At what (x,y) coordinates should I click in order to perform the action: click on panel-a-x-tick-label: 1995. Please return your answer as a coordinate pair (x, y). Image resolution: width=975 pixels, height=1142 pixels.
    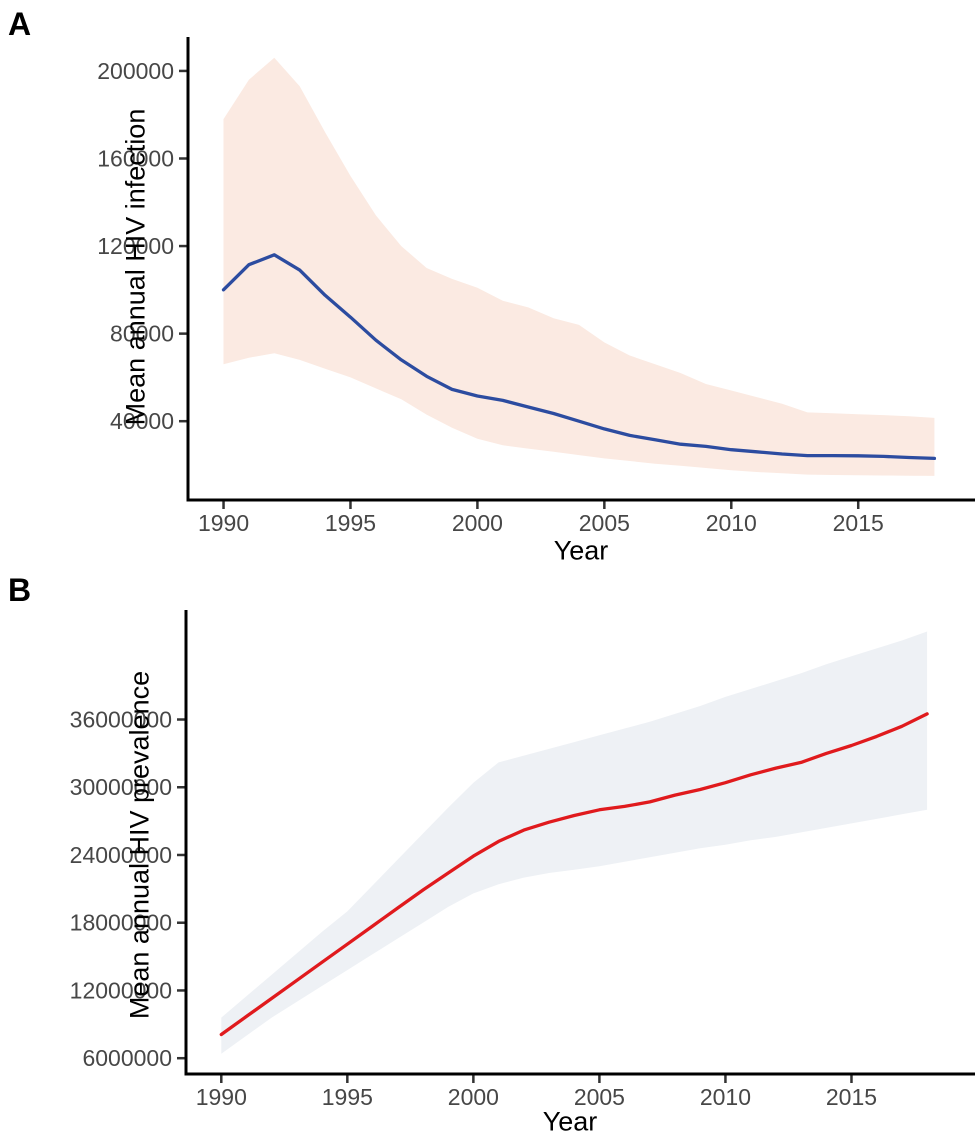
    Looking at the image, I should click on (350, 523).